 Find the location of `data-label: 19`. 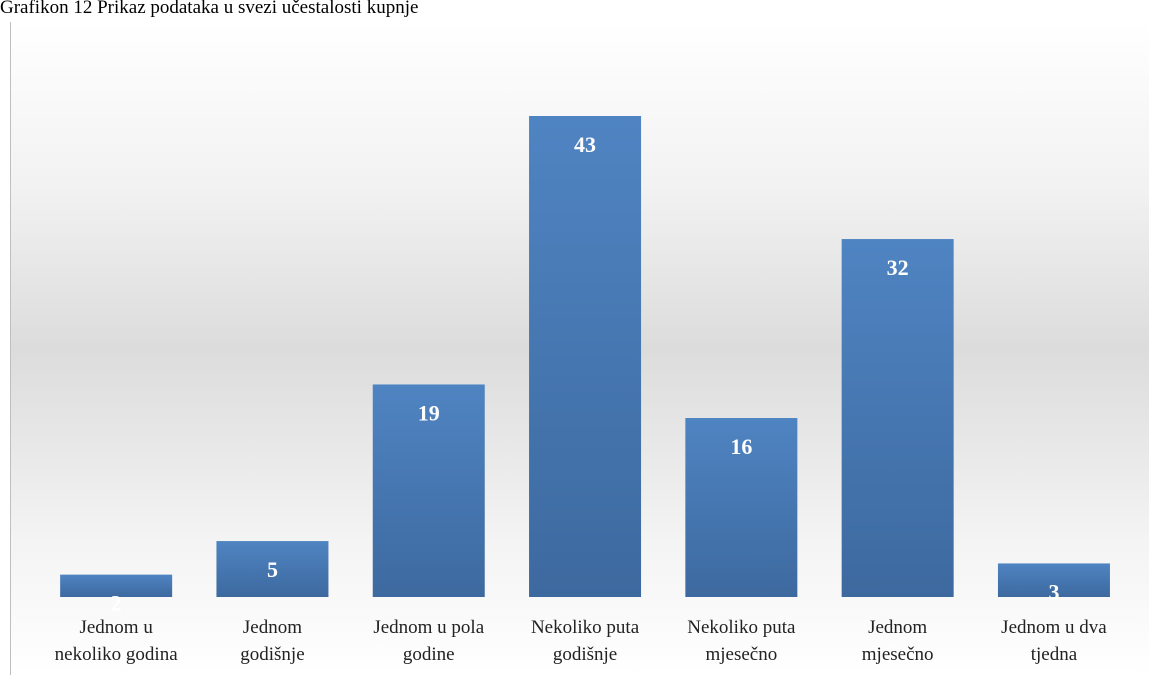

data-label: 19 is located at coordinates (429, 412).